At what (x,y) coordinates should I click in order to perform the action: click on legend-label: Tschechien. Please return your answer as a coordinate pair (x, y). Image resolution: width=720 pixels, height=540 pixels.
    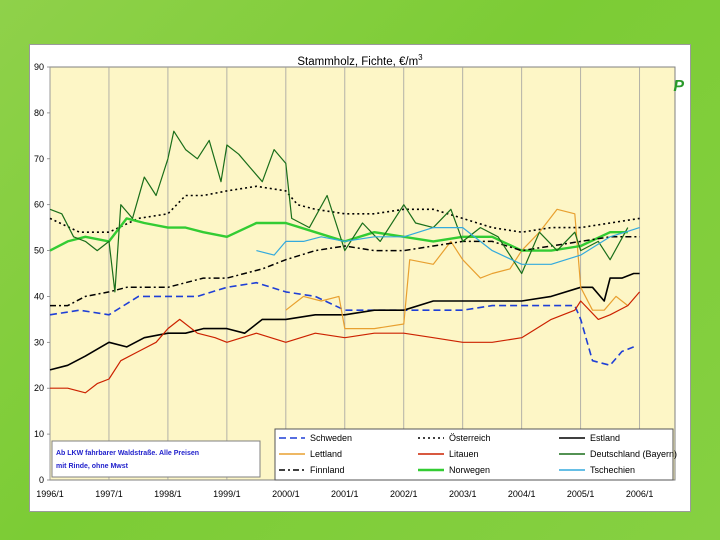
    Looking at the image, I should click on (612, 470).